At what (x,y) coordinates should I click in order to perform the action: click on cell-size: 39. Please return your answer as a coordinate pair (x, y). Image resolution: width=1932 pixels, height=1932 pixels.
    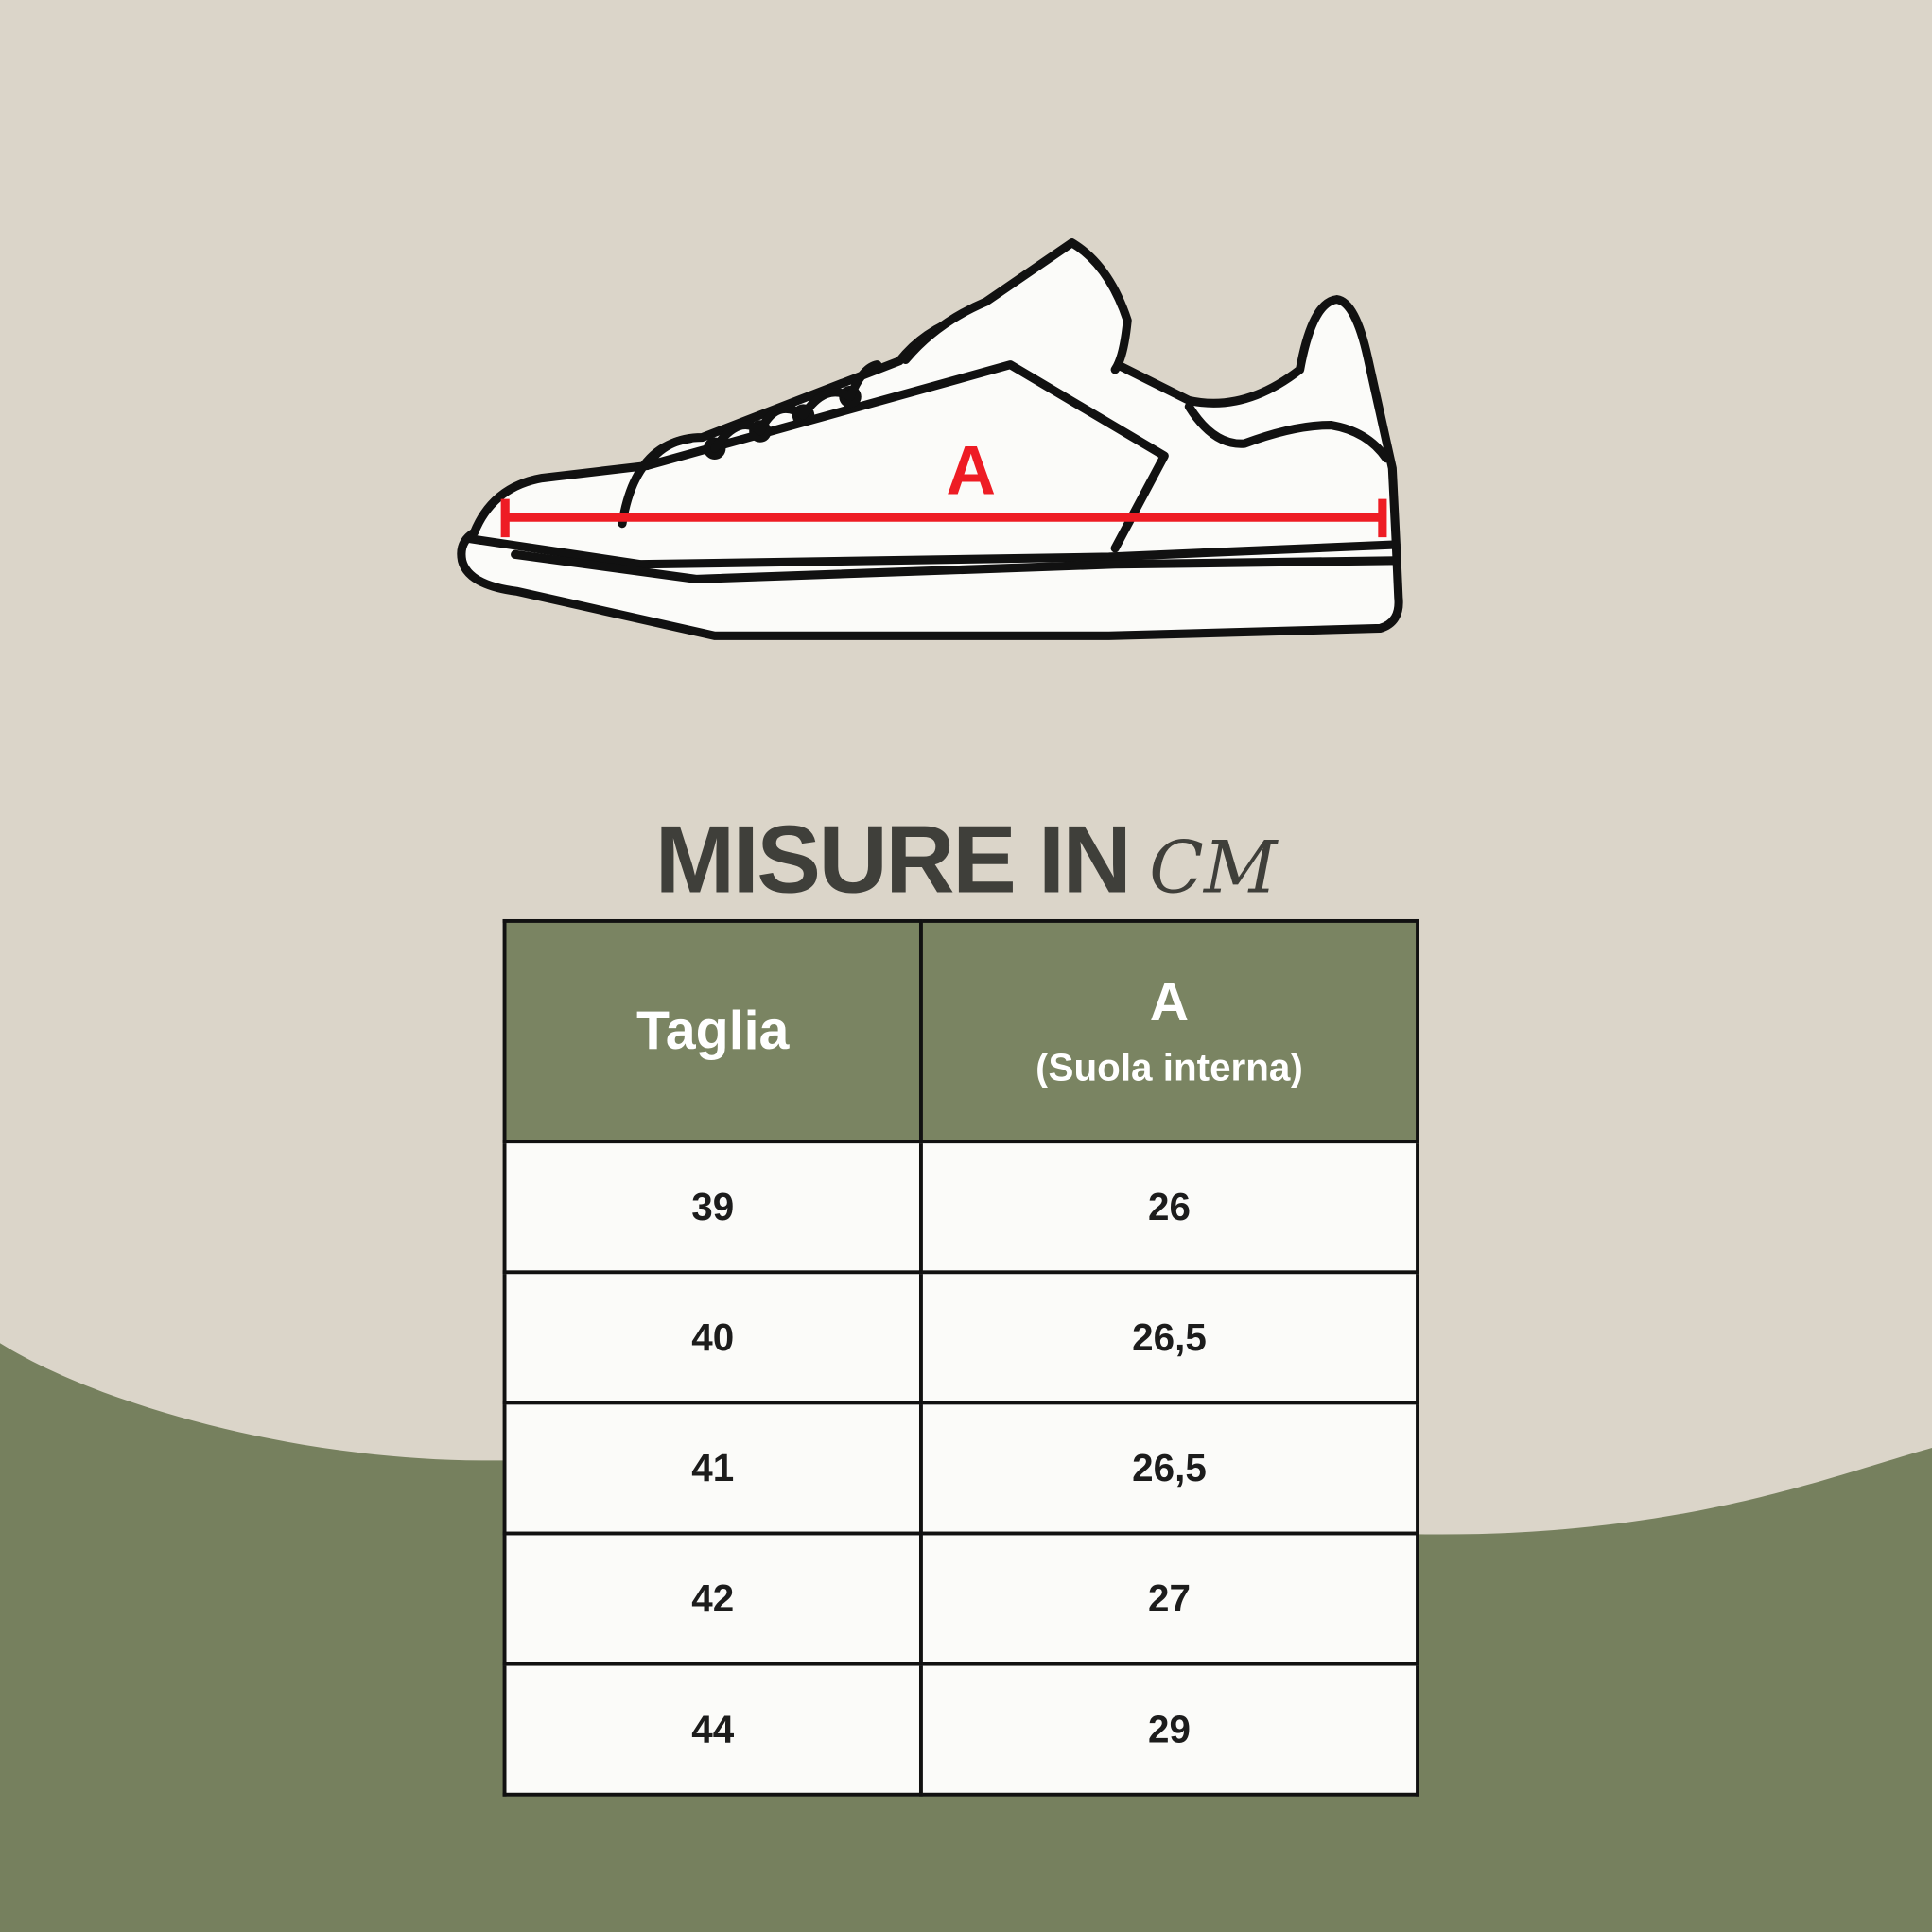
    Looking at the image, I should click on (712, 1207).